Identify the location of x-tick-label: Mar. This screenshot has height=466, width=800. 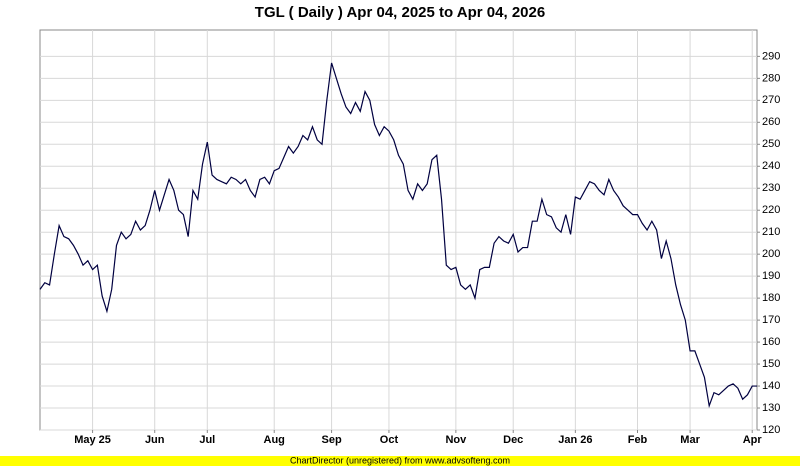
(690, 440).